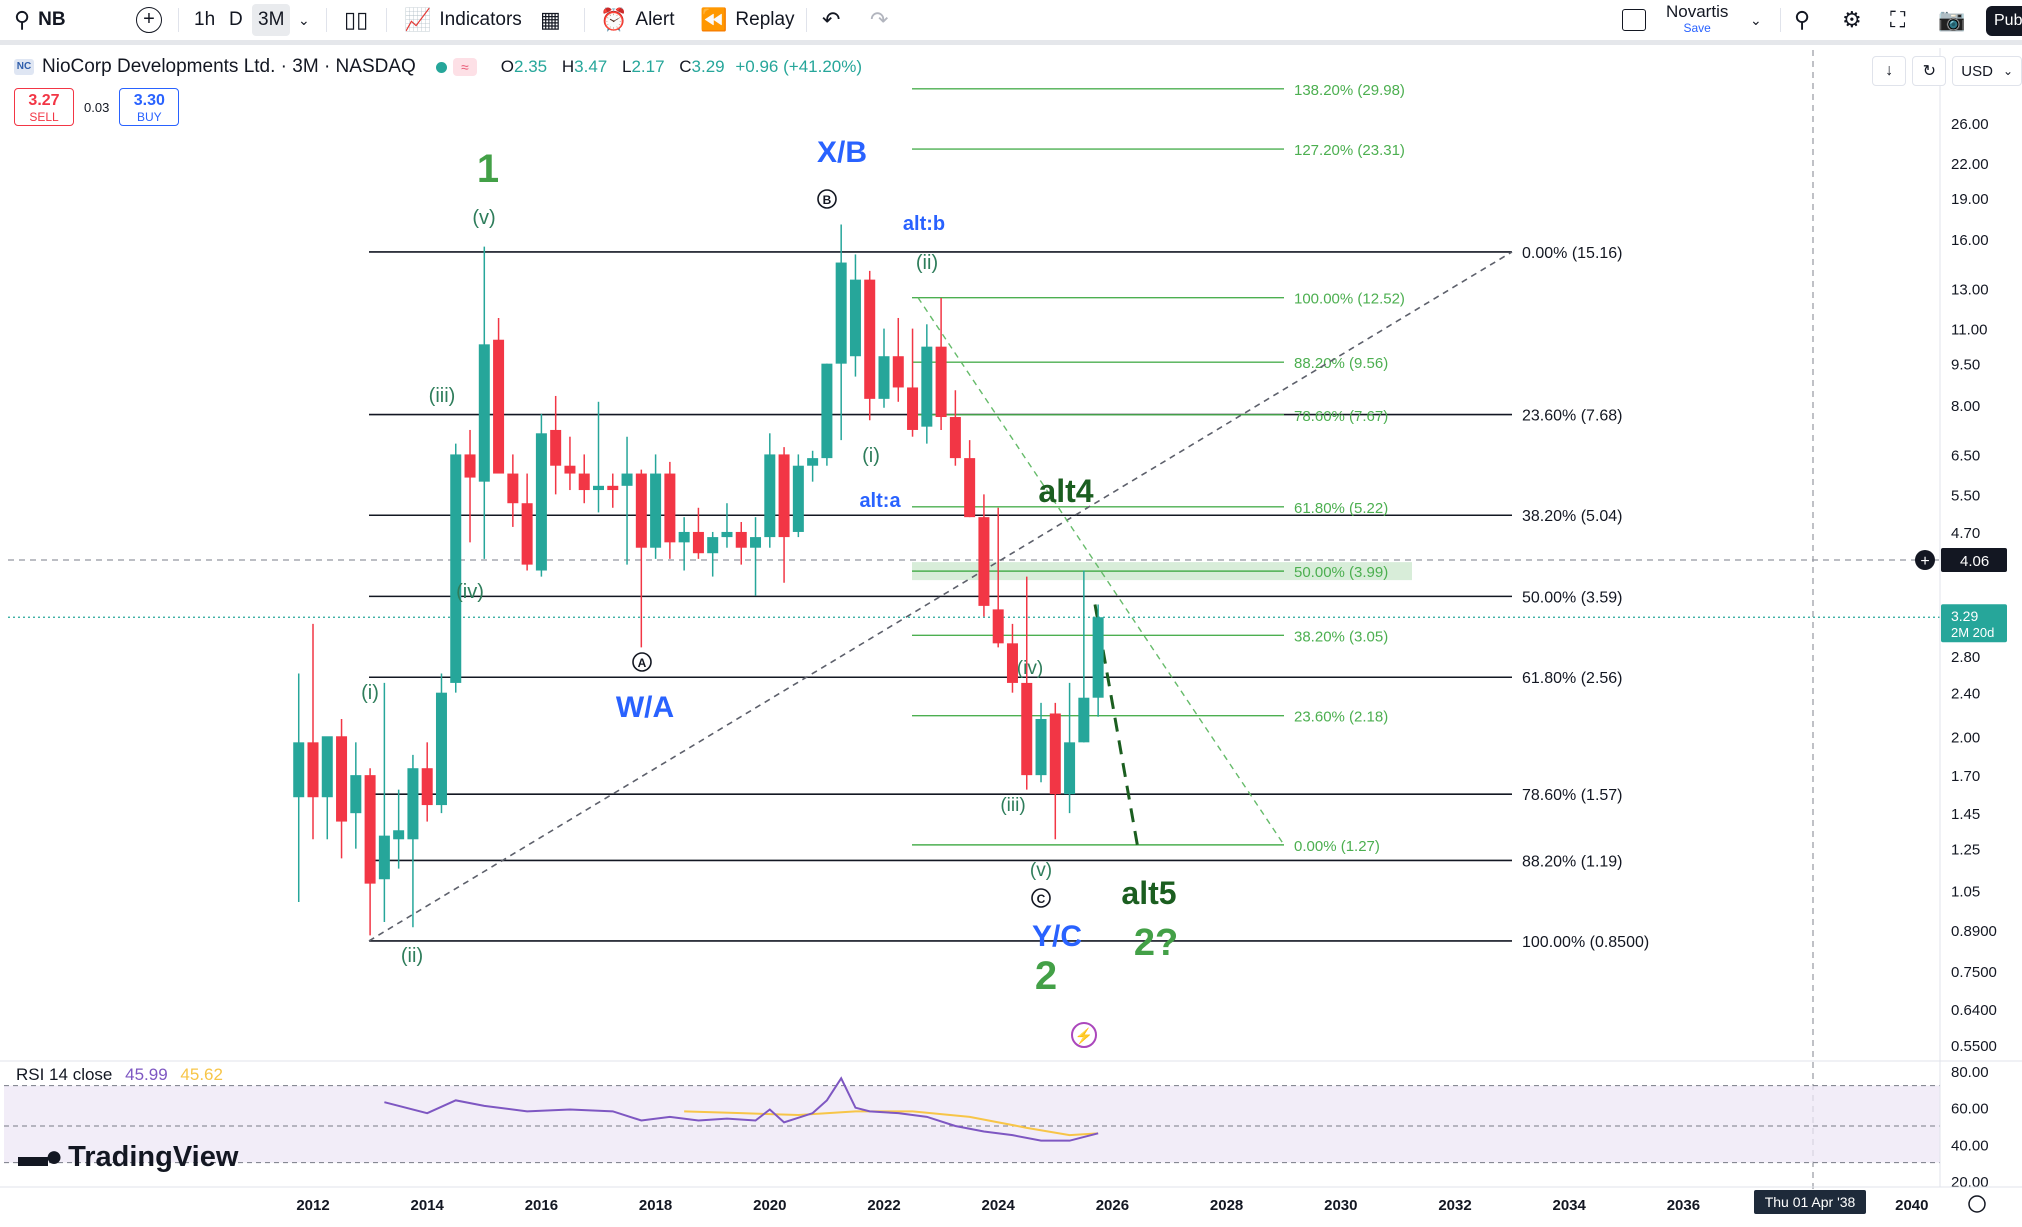  I want to click on alert-button: ⏰ Alert, so click(637, 19).